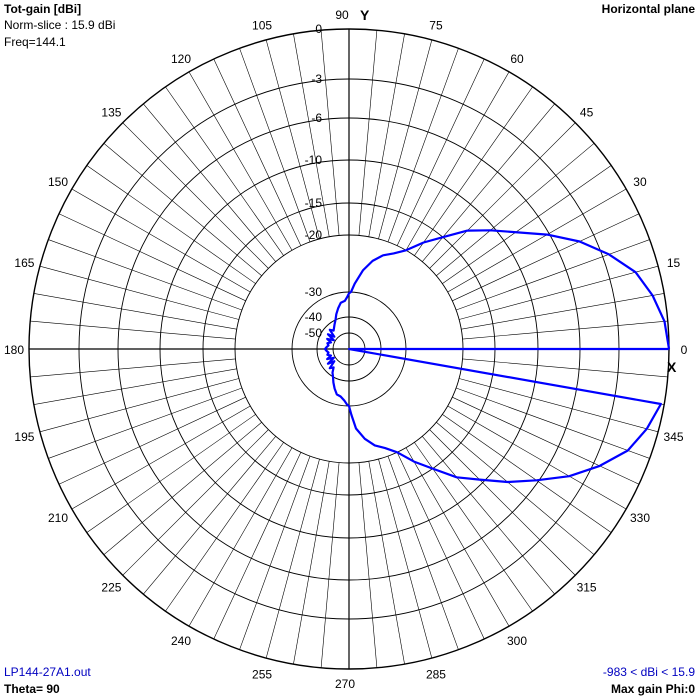  What do you see at coordinates (316, 79) in the screenshot?
I see `radial-tick-label: -3` at bounding box center [316, 79].